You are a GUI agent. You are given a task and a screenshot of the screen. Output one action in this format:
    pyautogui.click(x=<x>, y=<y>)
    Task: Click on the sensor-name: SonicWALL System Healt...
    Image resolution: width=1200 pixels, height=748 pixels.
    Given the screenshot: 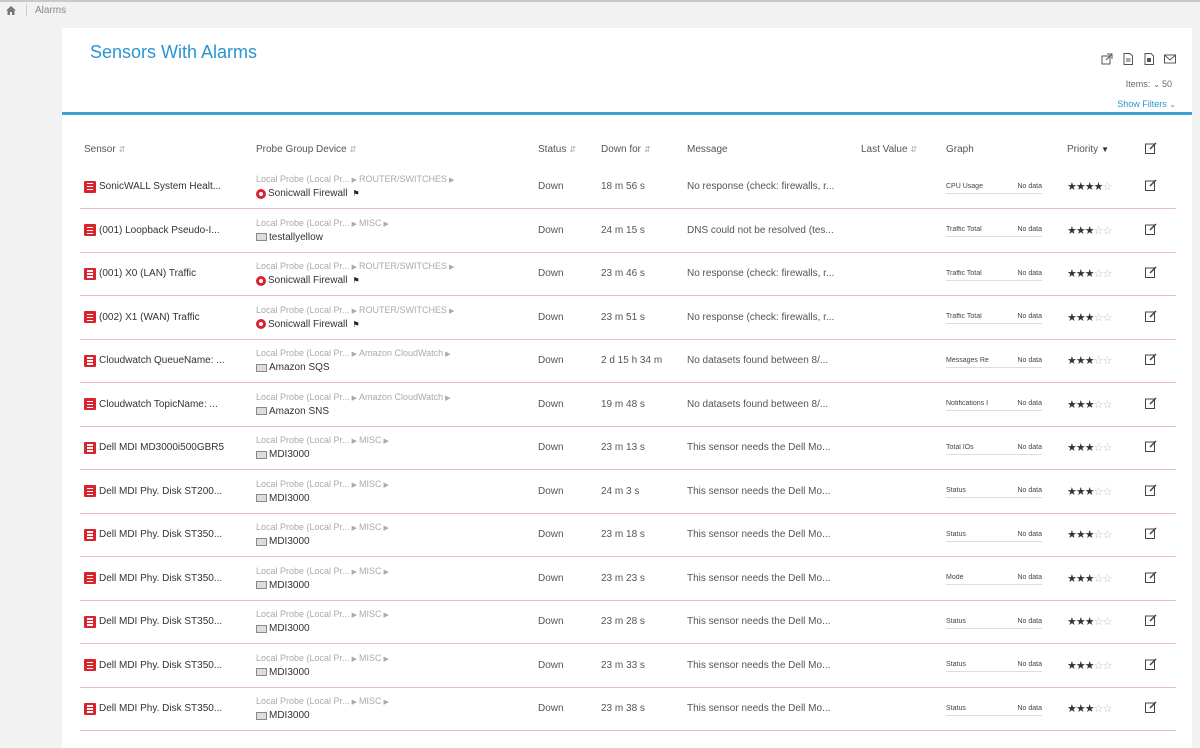 What is the action you would take?
    pyautogui.click(x=160, y=186)
    